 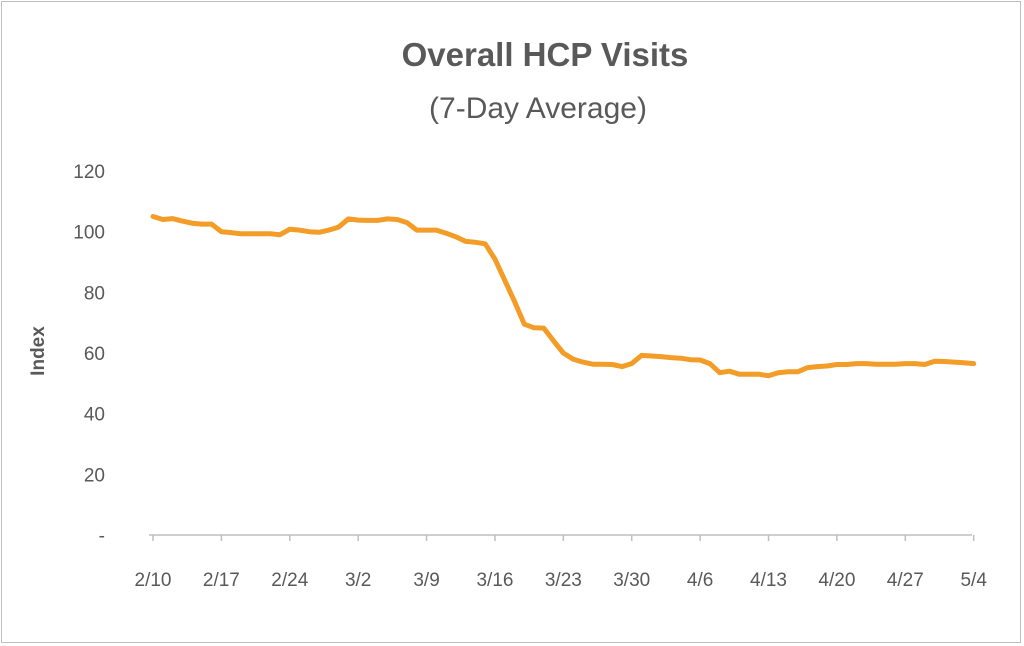 What do you see at coordinates (836, 580) in the screenshot?
I see `x-tick-label: 4/20` at bounding box center [836, 580].